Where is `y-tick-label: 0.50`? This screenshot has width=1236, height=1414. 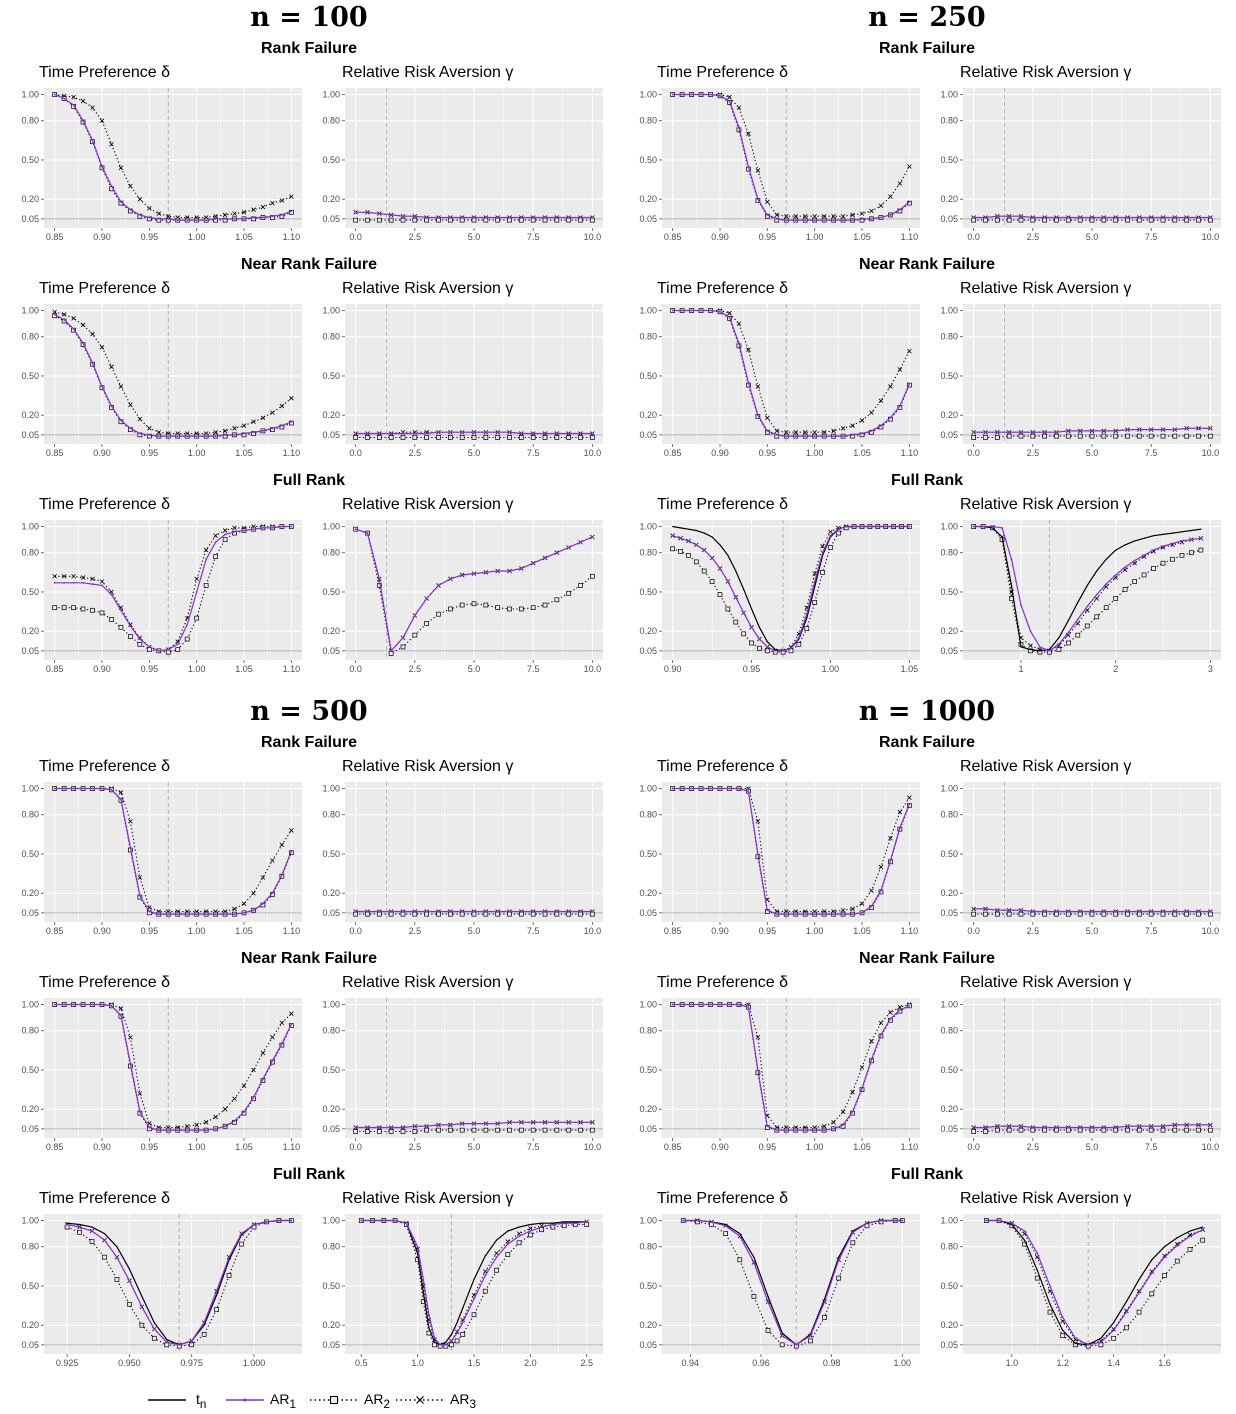 y-tick-label: 0.50 is located at coordinates (331, 160).